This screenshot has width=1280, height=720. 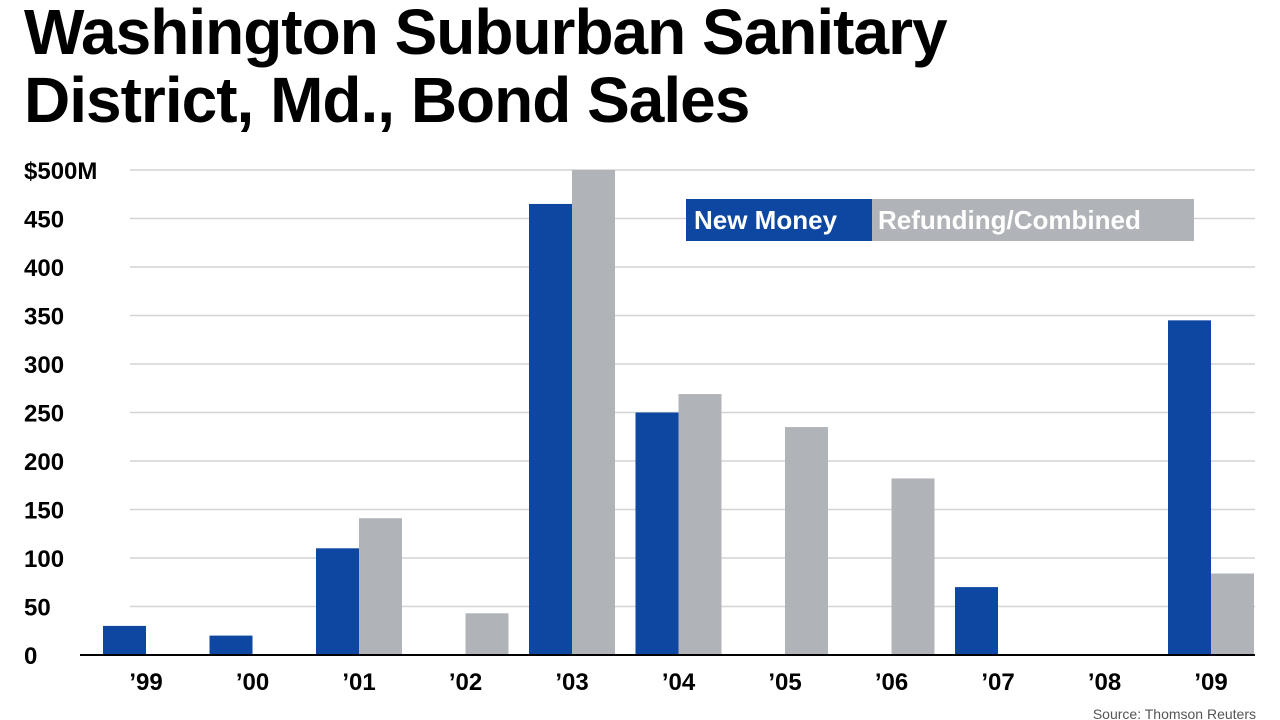 I want to click on legend-swatch-new-money, so click(x=779, y=220).